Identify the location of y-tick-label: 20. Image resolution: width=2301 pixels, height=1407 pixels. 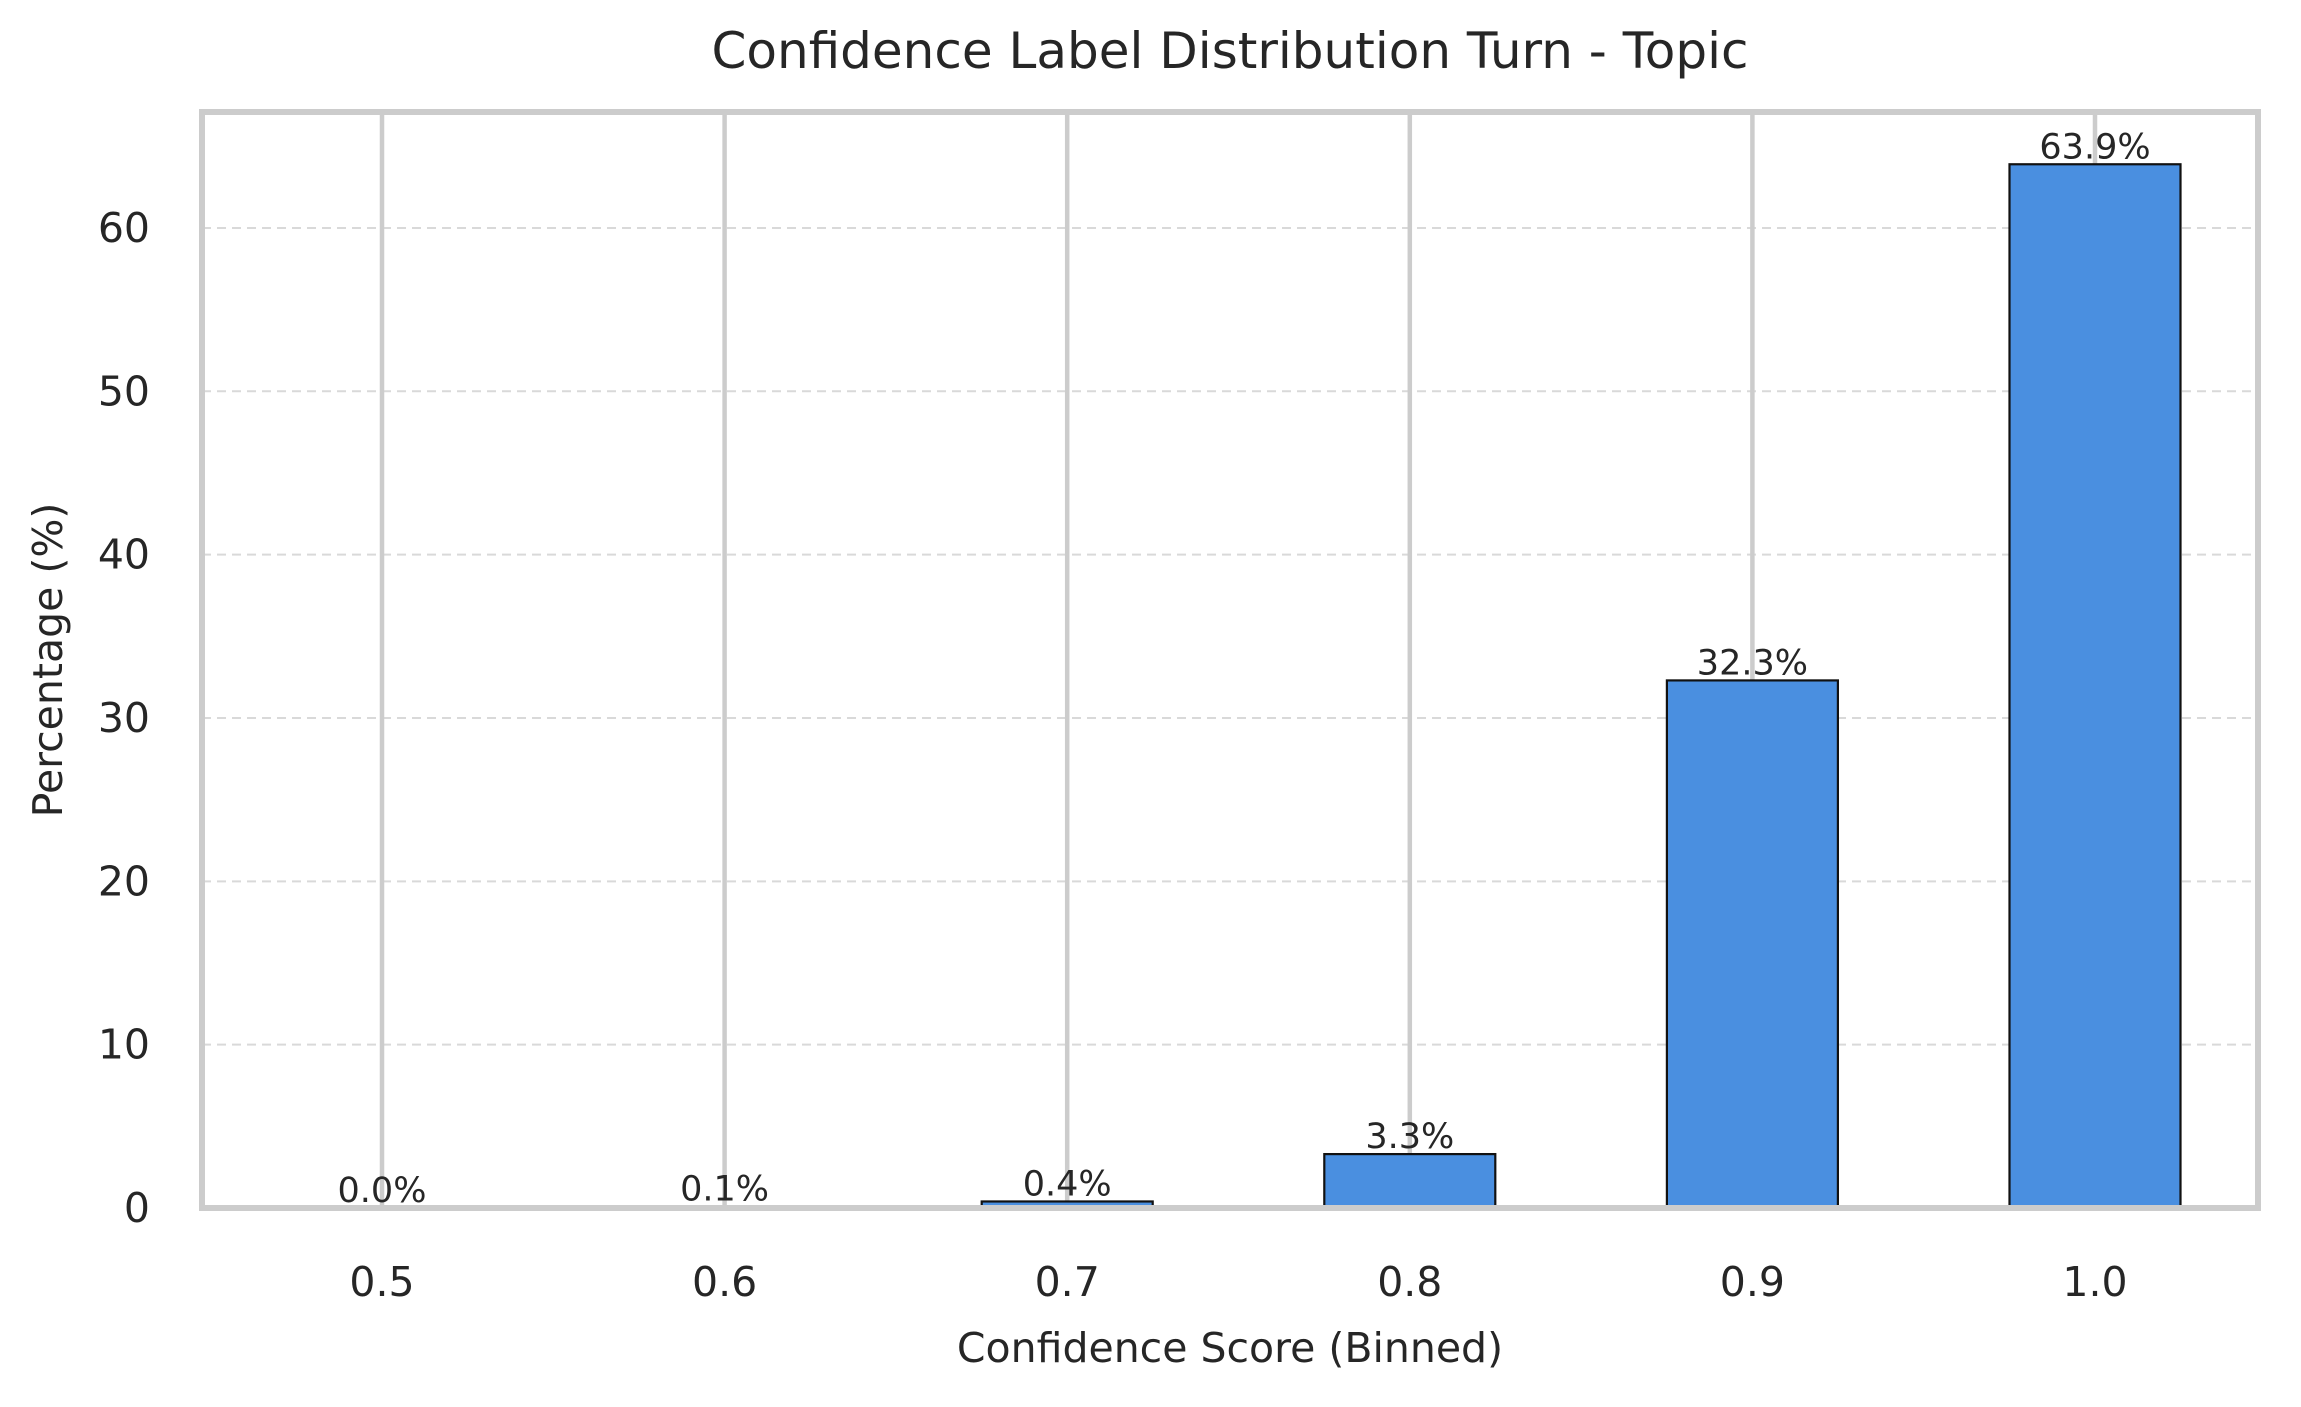
(124, 881).